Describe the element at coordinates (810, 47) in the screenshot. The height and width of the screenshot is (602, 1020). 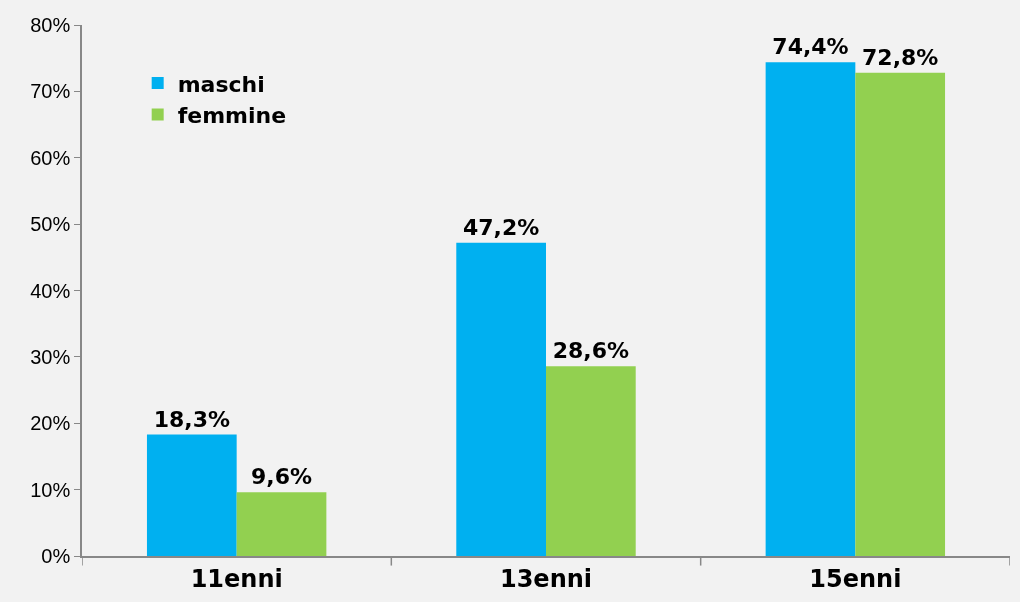
I see `data-label: 74,4%` at that location.